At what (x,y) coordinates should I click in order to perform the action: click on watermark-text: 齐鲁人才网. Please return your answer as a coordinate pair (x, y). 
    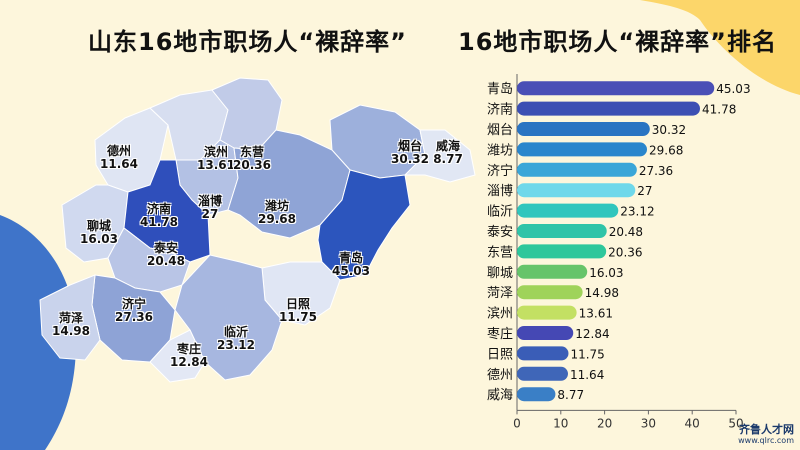
    Looking at the image, I should click on (766, 429).